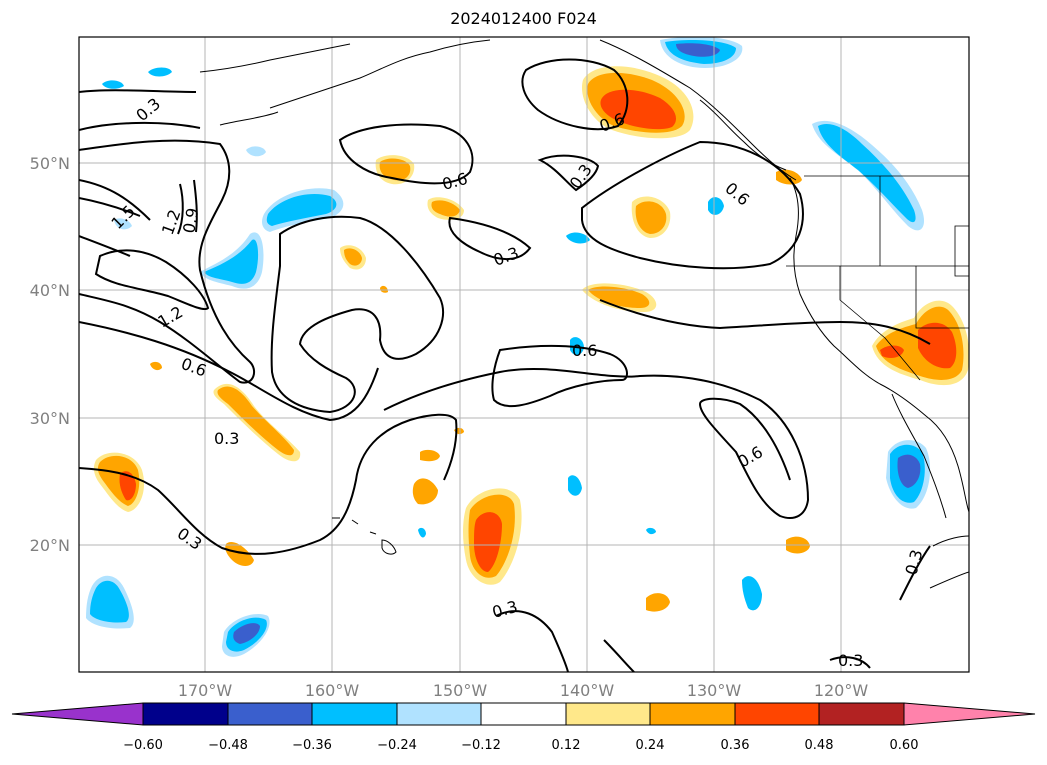 The image size is (1047, 765). Describe the element at coordinates (969, 714) in the screenshot. I see `colorbar-extend-high` at that location.